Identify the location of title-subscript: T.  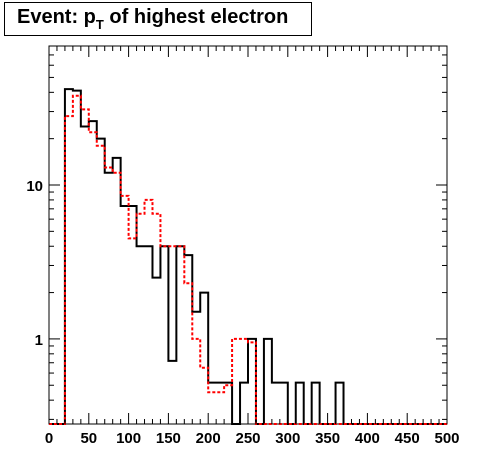
(99, 24).